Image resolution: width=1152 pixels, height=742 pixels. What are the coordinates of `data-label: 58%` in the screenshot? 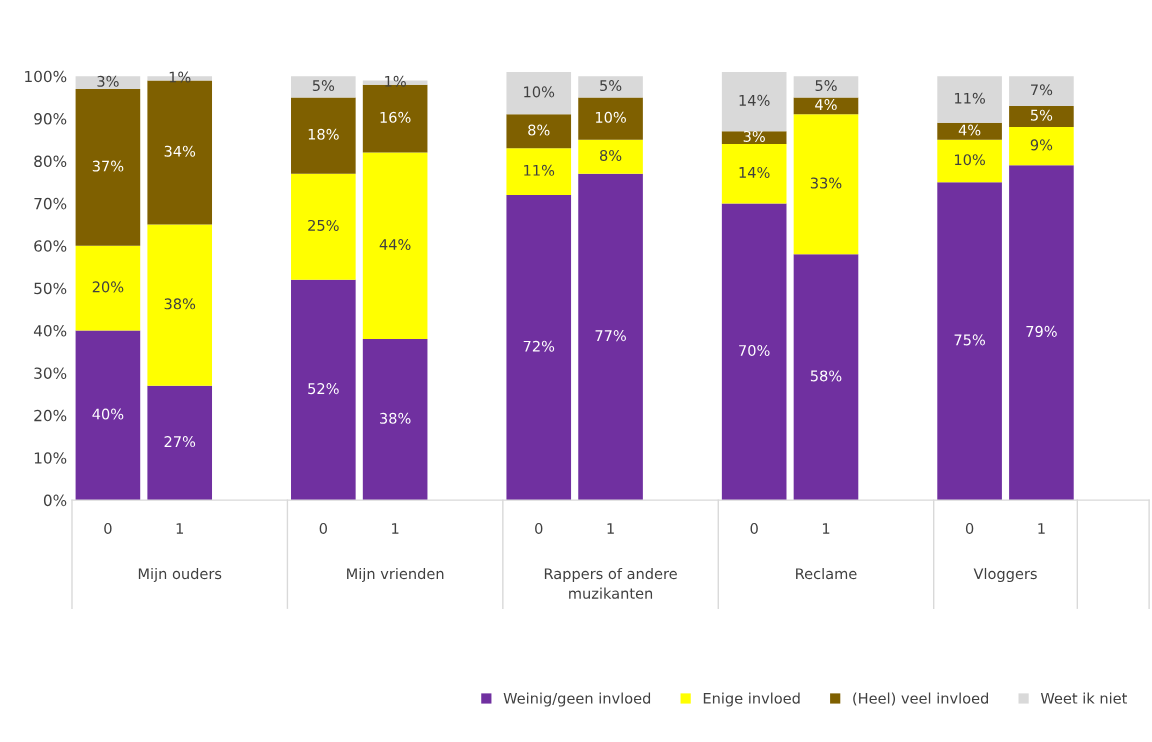 It's located at (826, 376).